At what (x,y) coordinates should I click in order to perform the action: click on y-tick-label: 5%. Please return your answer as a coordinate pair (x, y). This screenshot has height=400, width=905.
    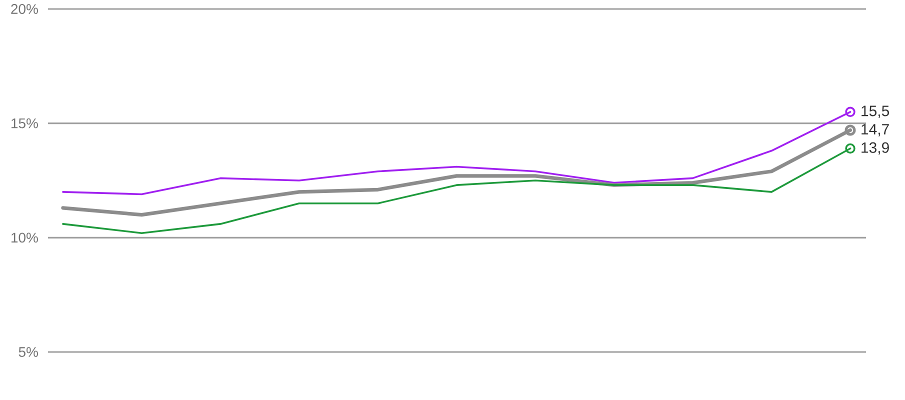
    Looking at the image, I should click on (28, 352).